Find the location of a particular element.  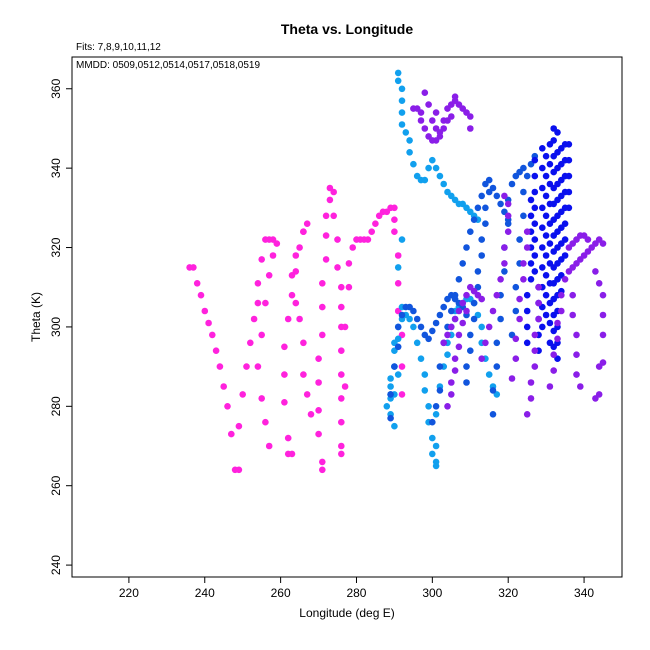

y-tick-label: 360 is located at coordinates (56, 88).